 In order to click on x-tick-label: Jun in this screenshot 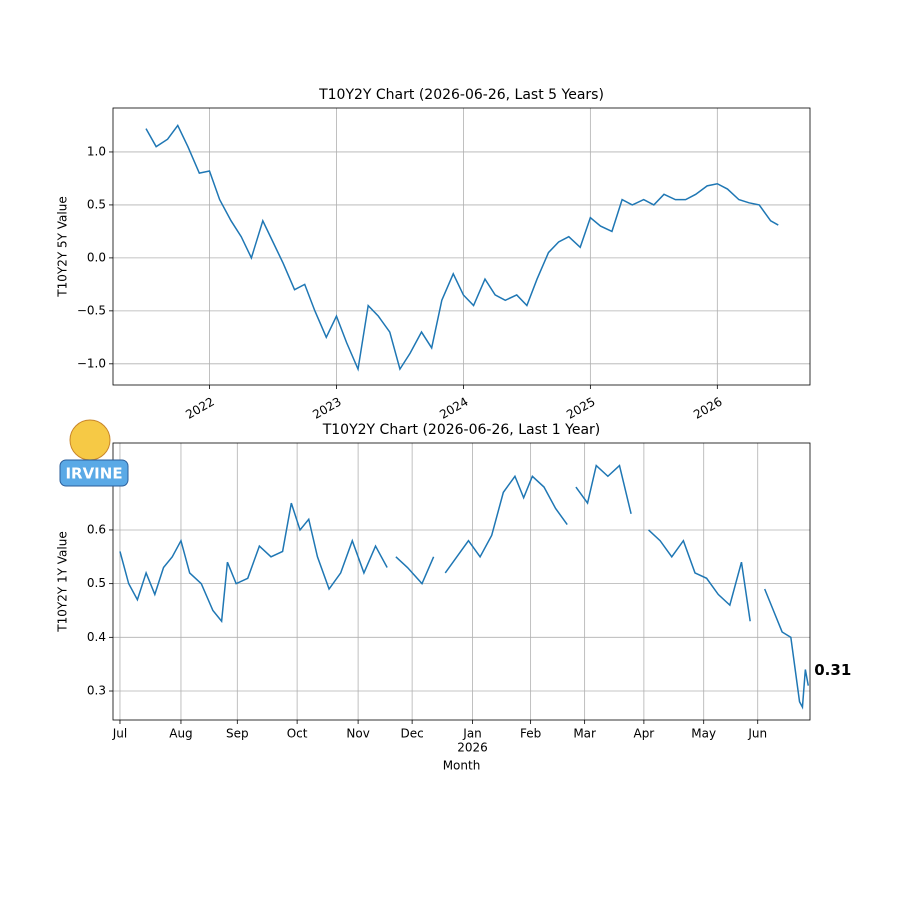, I will do `click(757, 734)`.